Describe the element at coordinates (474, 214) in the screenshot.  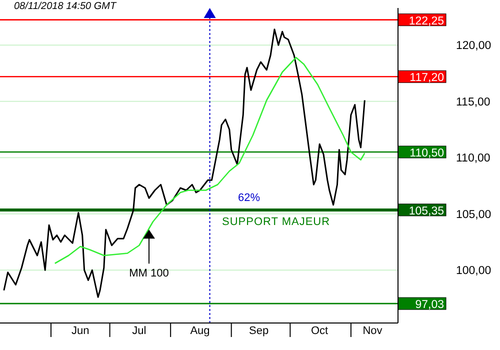
I see `y-tick-label: 105,00` at that location.